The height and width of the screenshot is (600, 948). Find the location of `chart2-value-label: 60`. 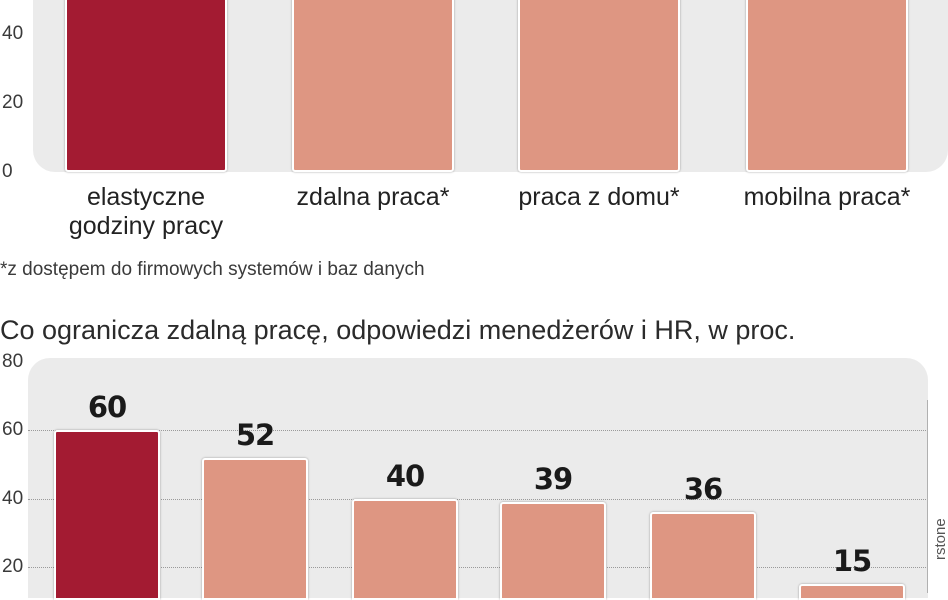

chart2-value-label: 60 is located at coordinates (107, 407).